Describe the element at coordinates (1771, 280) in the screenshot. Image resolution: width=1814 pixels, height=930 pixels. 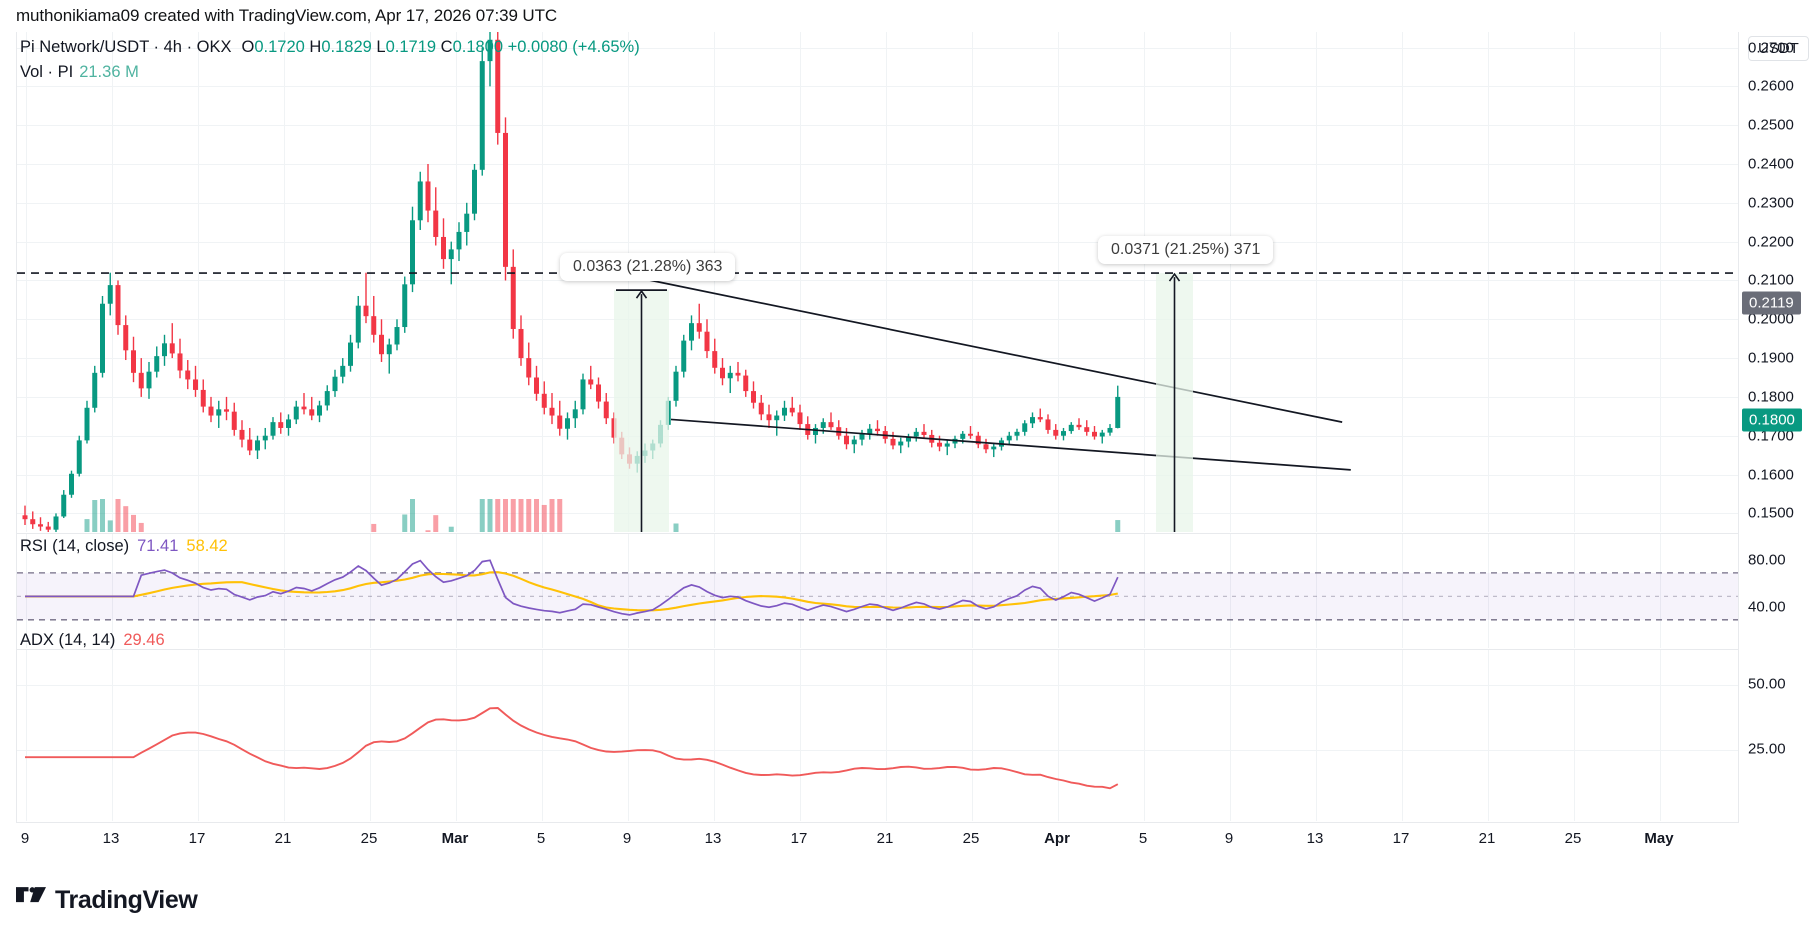
I see `price-axis-tick: 0.2100` at that location.